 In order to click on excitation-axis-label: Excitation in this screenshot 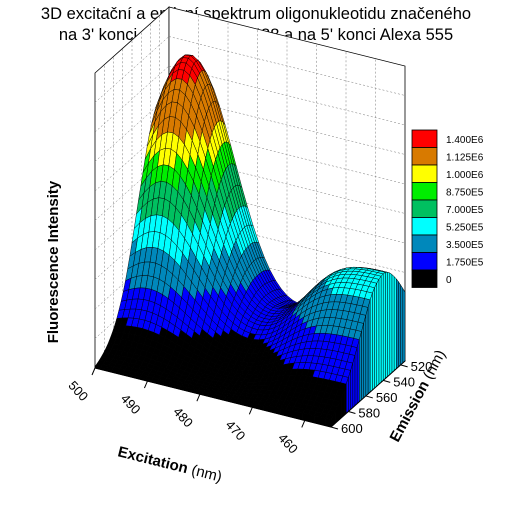, I will do `click(155, 460)`.